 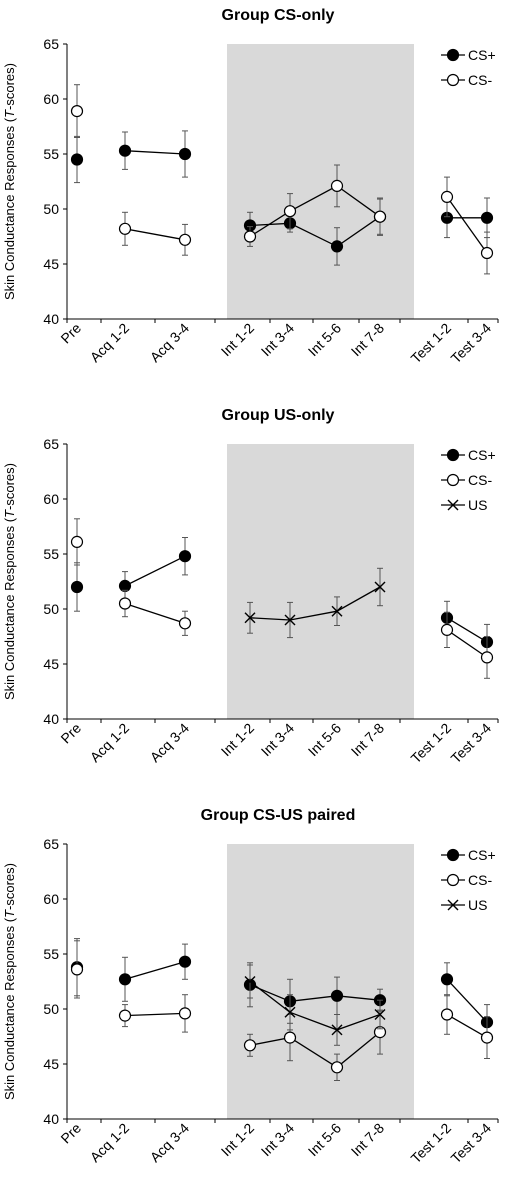 I want to click on chart-title: Group US-only, so click(x=278, y=415).